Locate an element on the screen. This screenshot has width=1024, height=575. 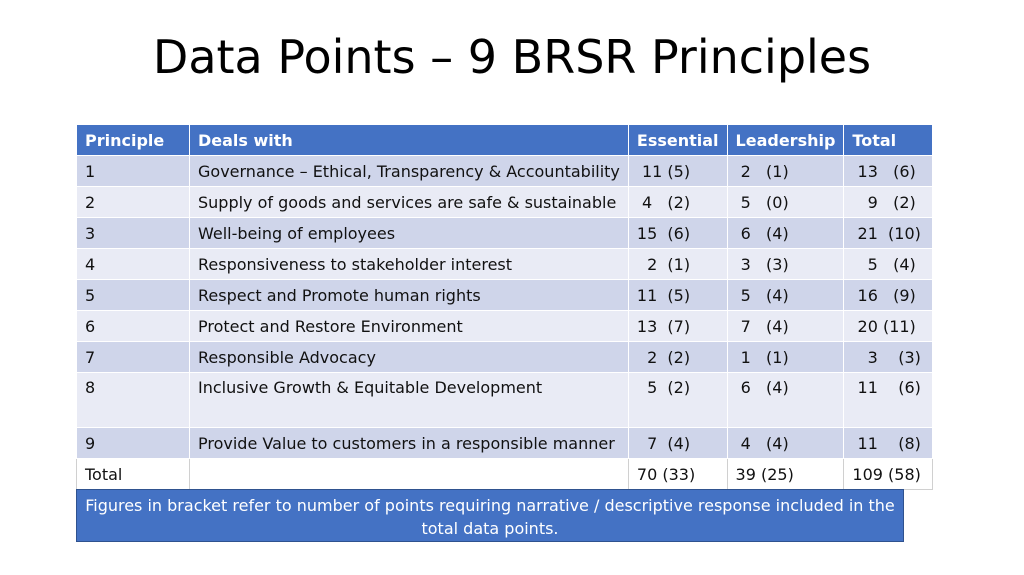
leadership-count: 4 (4) is located at coordinates (785, 443).